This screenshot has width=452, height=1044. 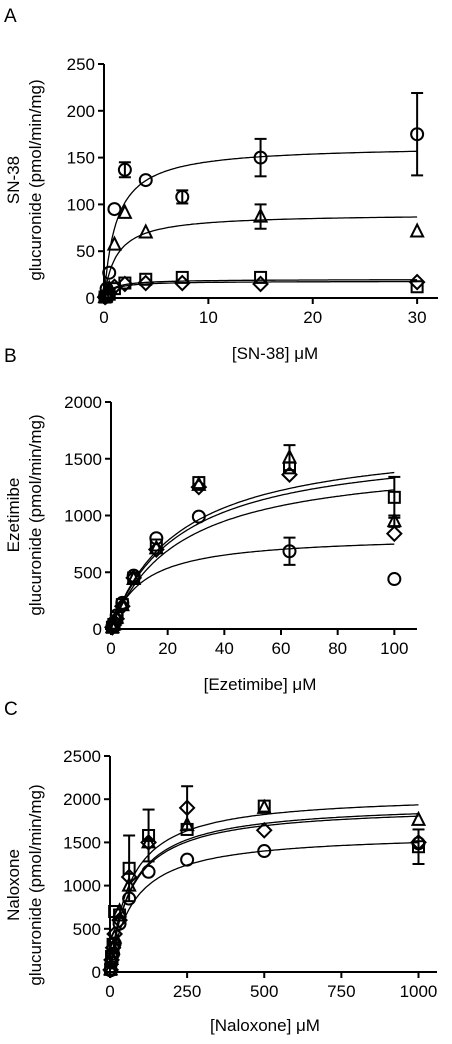 I want to click on x-axis-label: [Naloxone] μM, so click(x=265, y=1025).